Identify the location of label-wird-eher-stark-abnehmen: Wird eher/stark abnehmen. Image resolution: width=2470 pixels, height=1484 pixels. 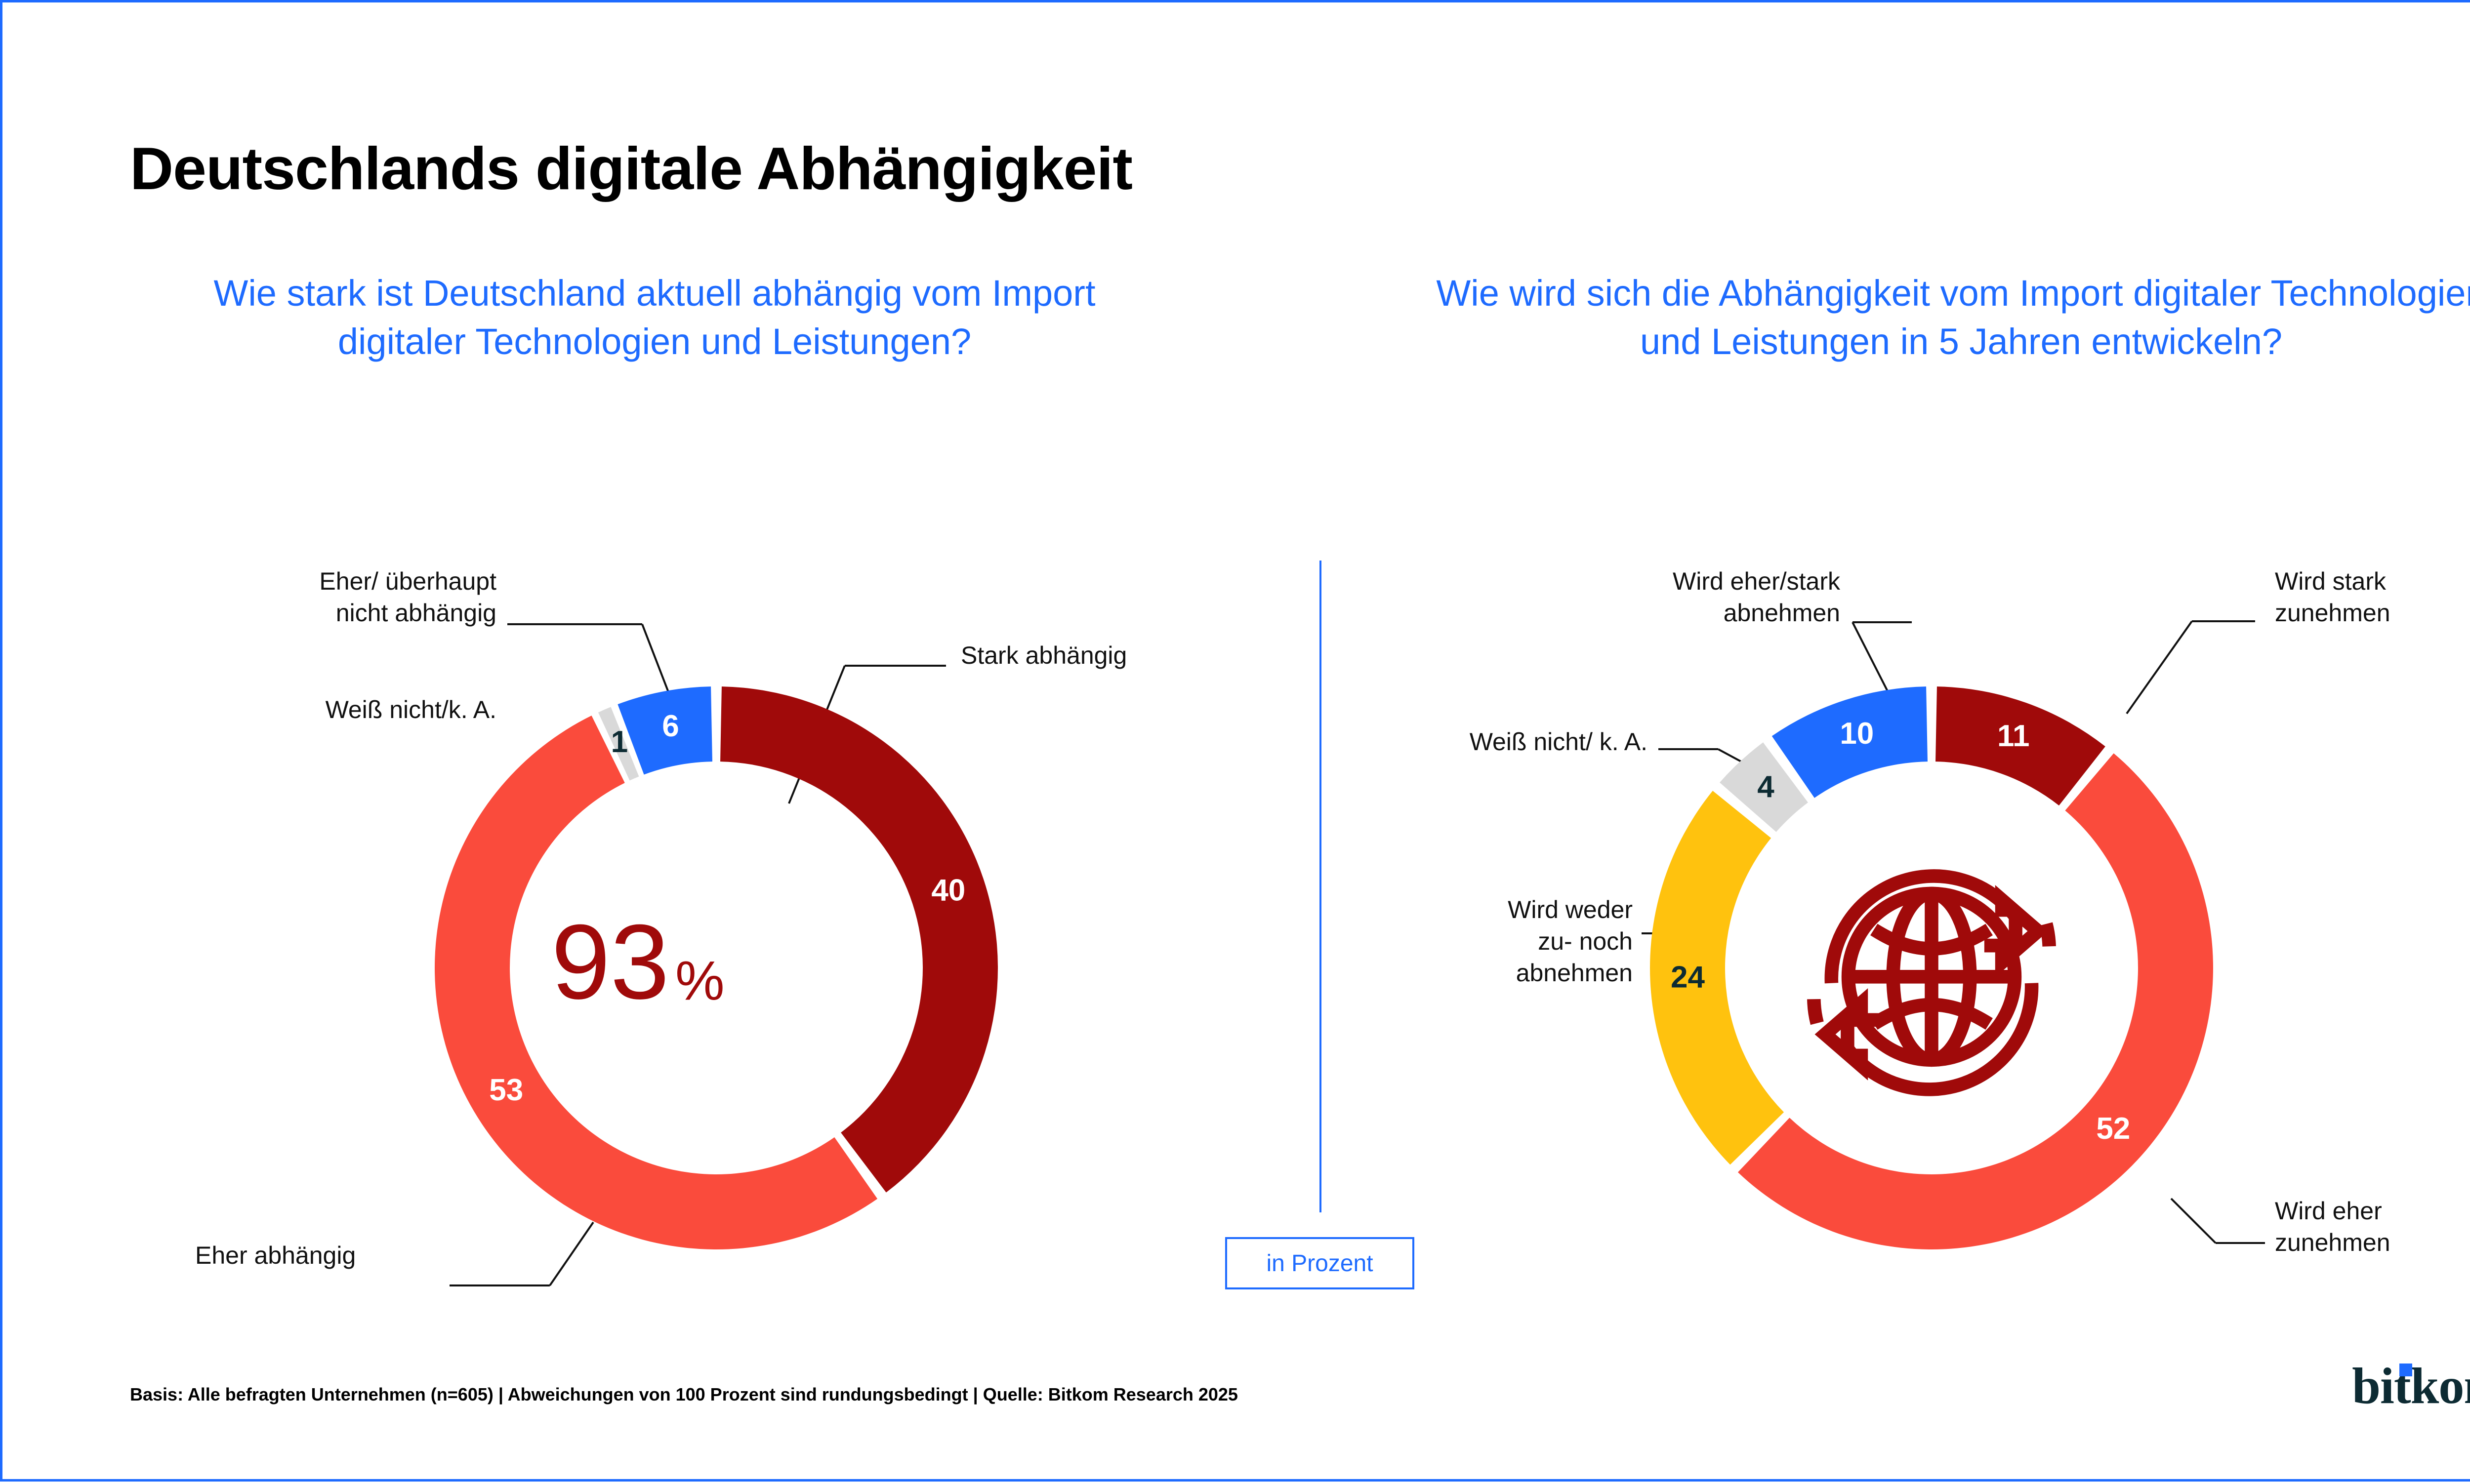
(1756, 597).